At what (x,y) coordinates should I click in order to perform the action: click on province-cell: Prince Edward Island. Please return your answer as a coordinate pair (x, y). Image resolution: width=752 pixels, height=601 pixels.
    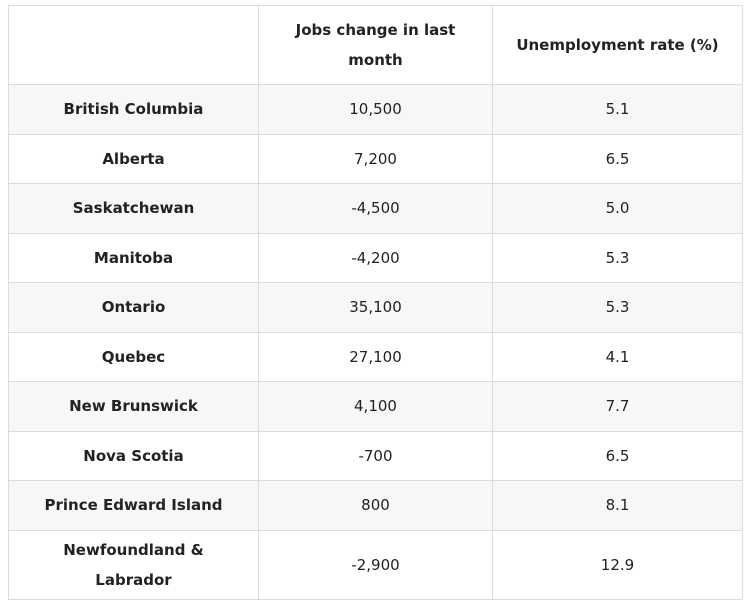
    Looking at the image, I should click on (133, 505).